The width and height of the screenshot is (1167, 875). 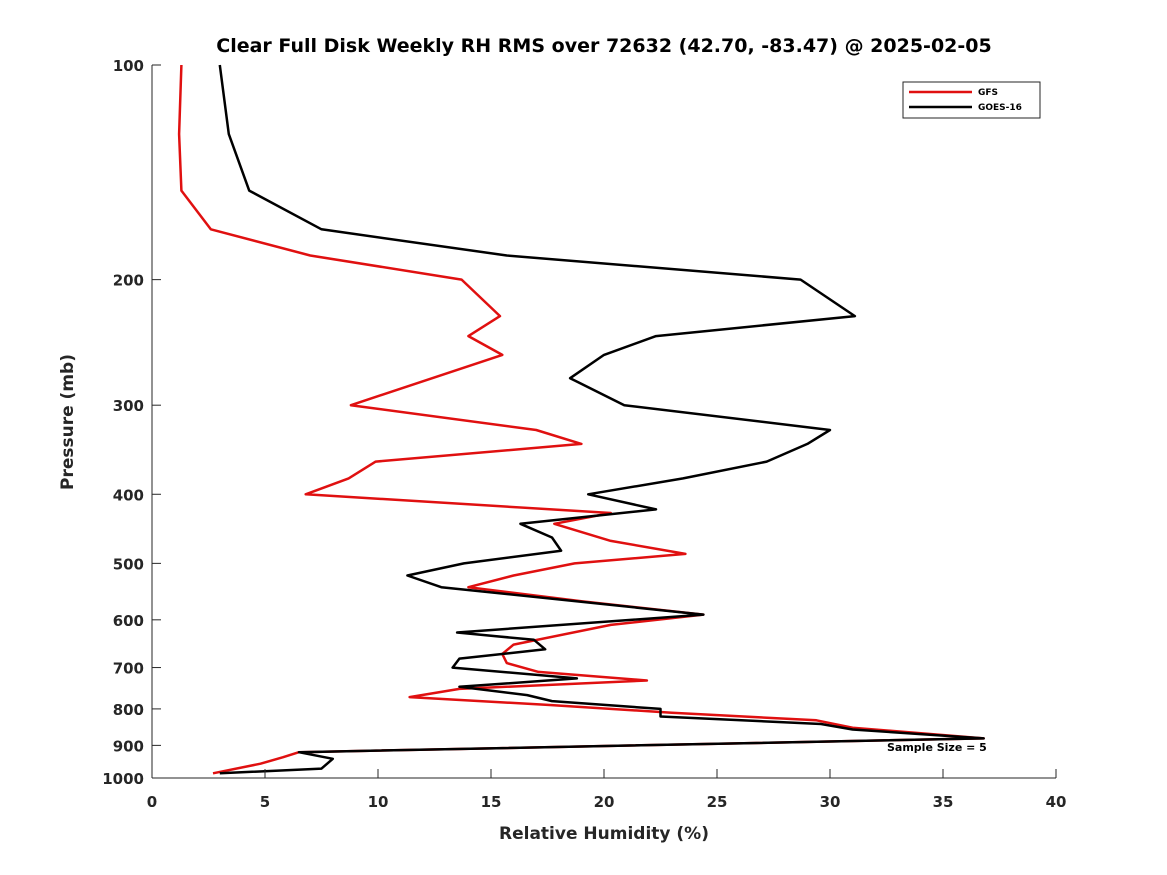 I want to click on x-axis-label: Relative Humidity (%), so click(x=604, y=834).